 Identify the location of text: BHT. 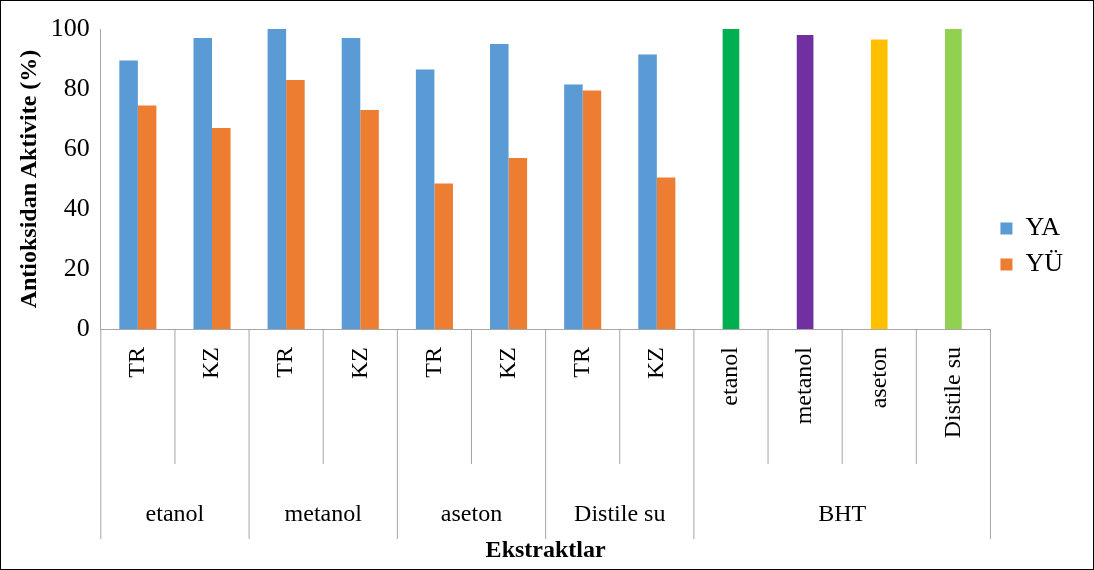
(842, 513).